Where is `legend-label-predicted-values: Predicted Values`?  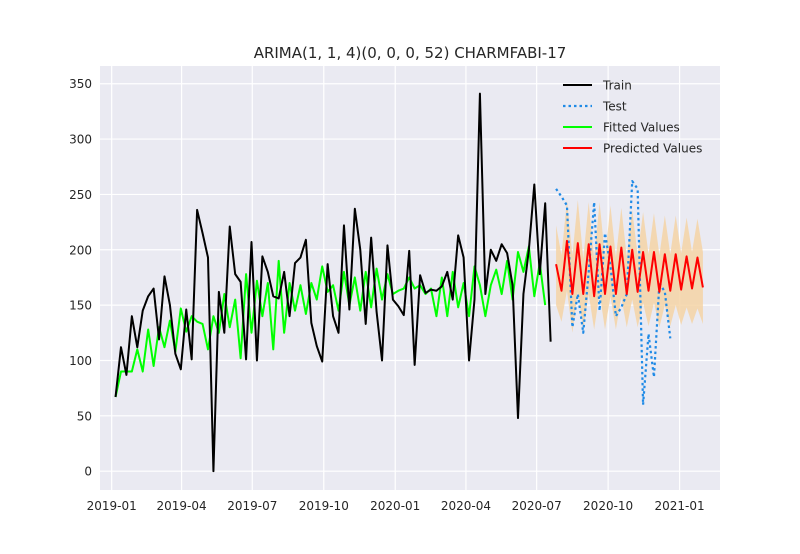
legend-label-predicted-values: Predicted Values is located at coordinates (652, 149).